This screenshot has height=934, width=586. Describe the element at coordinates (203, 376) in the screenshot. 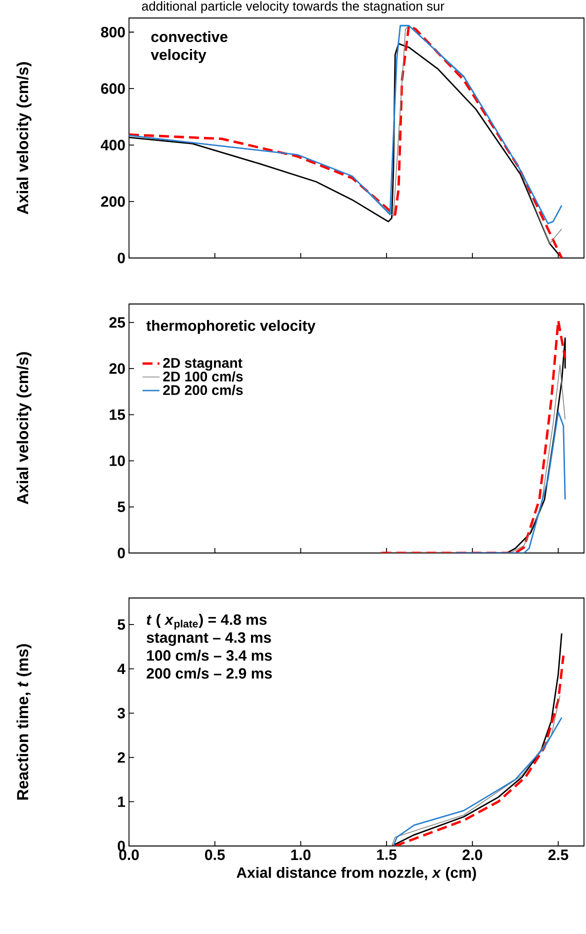

I see `legend-label: 2D 100 cm/s` at that location.